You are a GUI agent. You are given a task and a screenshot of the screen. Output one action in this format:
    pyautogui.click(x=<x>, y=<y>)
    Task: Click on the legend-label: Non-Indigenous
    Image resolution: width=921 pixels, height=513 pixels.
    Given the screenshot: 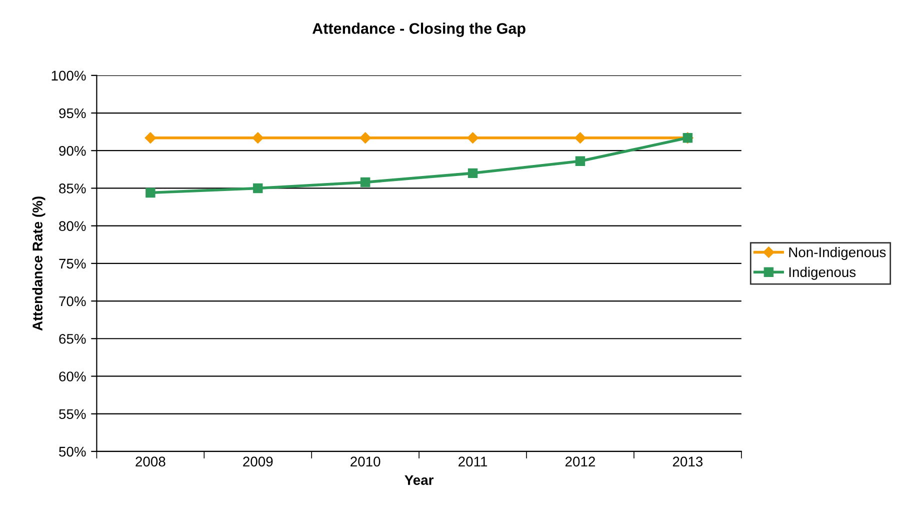 What is the action you would take?
    pyautogui.click(x=837, y=253)
    